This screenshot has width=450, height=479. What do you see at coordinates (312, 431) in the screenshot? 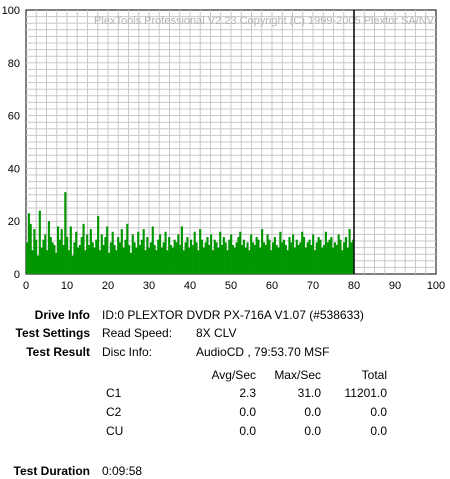
I see `cu-max-value: 0.0` at bounding box center [312, 431].